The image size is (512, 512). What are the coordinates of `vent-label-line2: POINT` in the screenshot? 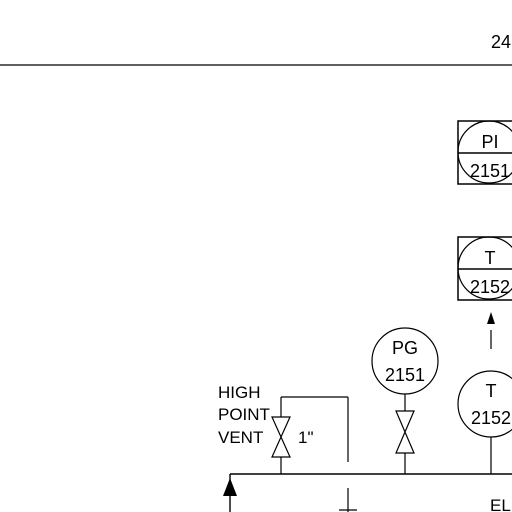 It's located at (244, 414).